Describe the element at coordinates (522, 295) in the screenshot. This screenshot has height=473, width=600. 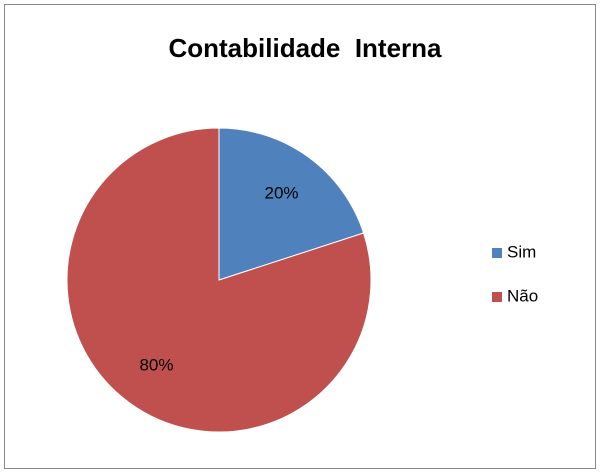
I see `legend-label: Não` at that location.